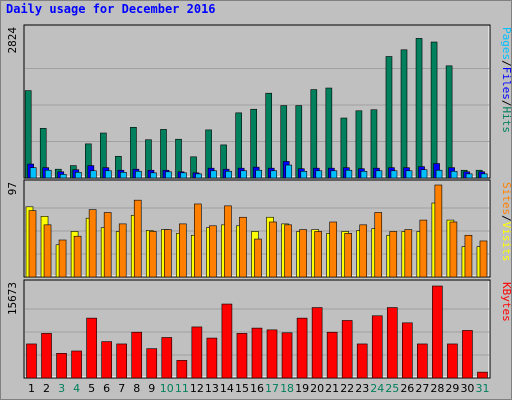 The height and width of the screenshot is (400, 512). What do you see at coordinates (227, 388) in the screenshot?
I see `x-tick-label: 14` at bounding box center [227, 388].